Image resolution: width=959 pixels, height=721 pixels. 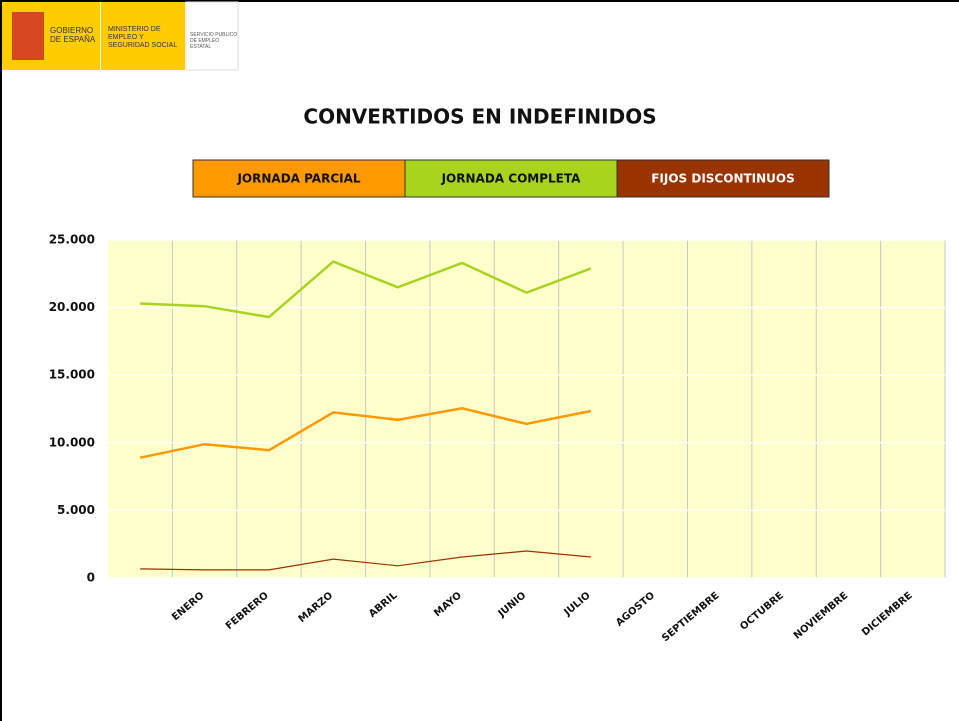 What do you see at coordinates (821, 616) in the screenshot?
I see `x-tick-label: NOVIEMBRE` at bounding box center [821, 616].